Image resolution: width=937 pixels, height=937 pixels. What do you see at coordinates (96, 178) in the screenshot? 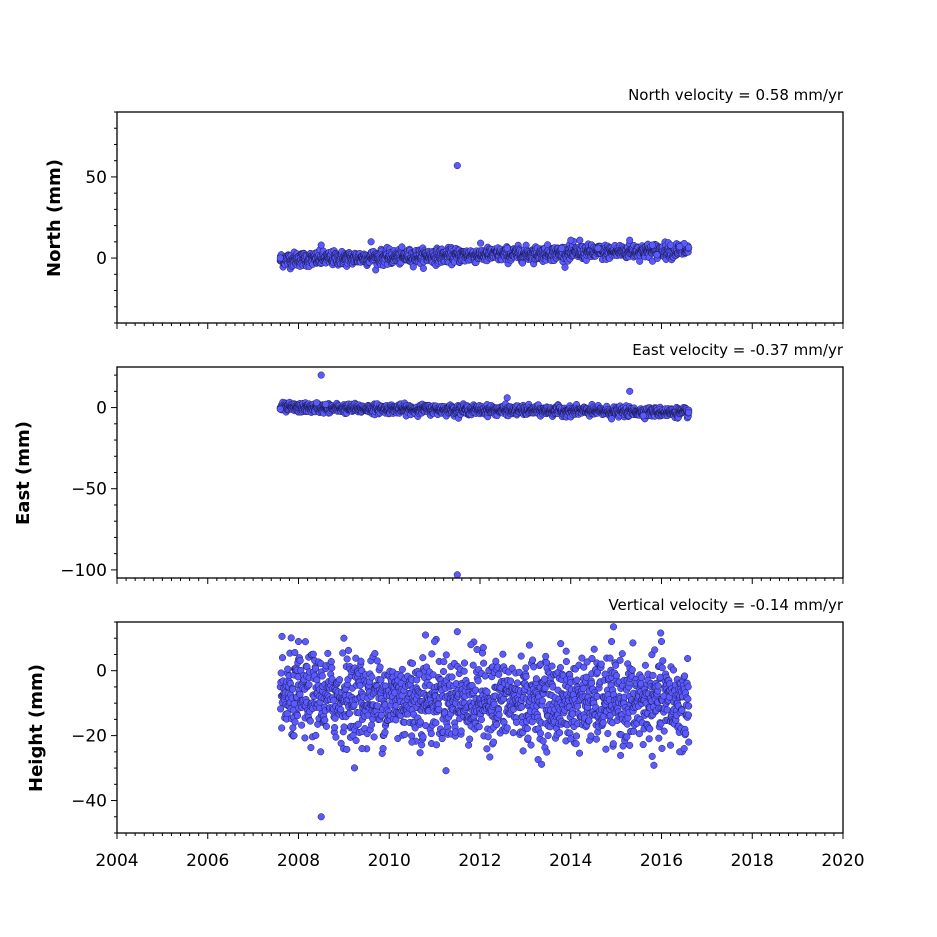
I see `y-tick-label: 50` at bounding box center [96, 178].